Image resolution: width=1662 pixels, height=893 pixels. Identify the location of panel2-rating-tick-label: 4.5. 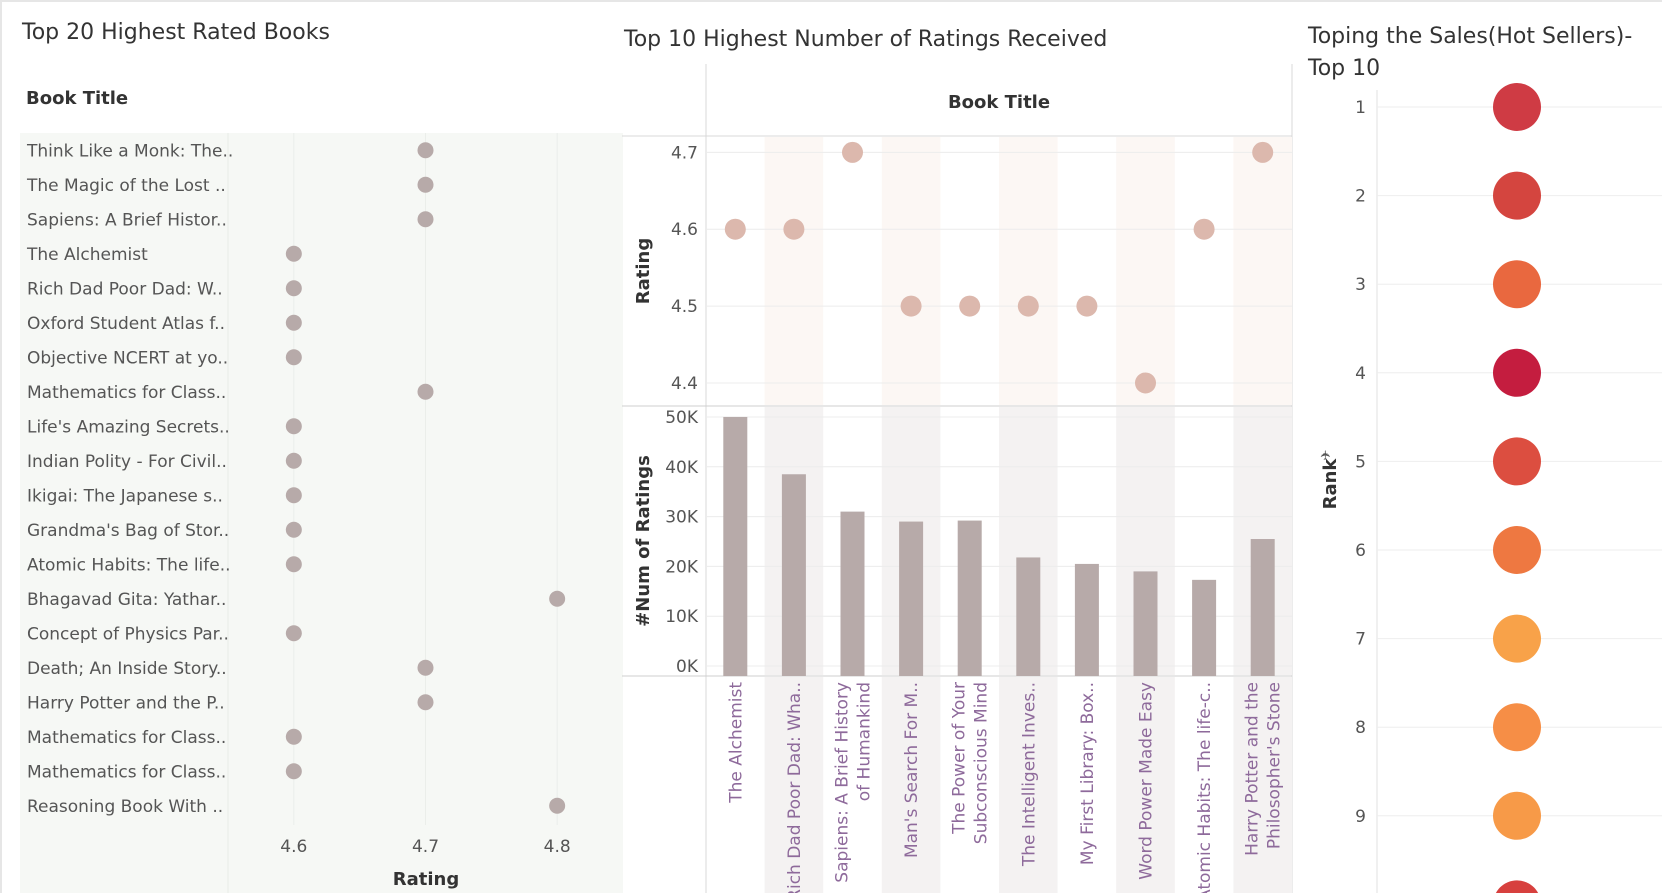
(684, 307).